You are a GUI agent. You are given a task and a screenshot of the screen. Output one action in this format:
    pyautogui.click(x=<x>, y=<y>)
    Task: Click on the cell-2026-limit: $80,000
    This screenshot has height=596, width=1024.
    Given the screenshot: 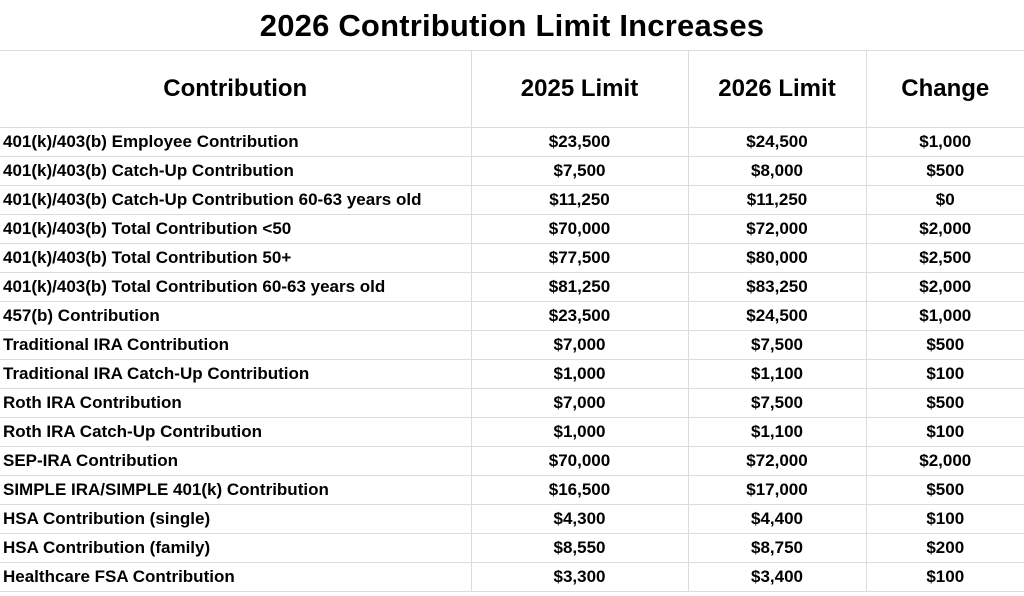 What is the action you would take?
    pyautogui.click(x=777, y=258)
    